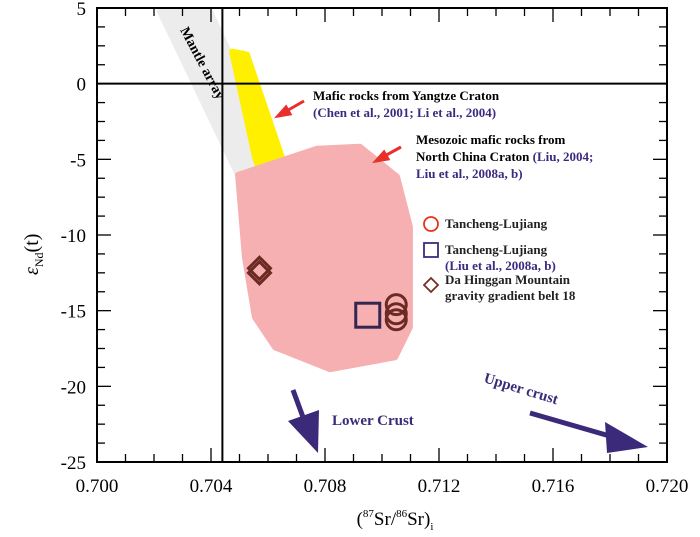  Describe the element at coordinates (553, 486) in the screenshot. I see `x-tick-label: 0.716` at that location.